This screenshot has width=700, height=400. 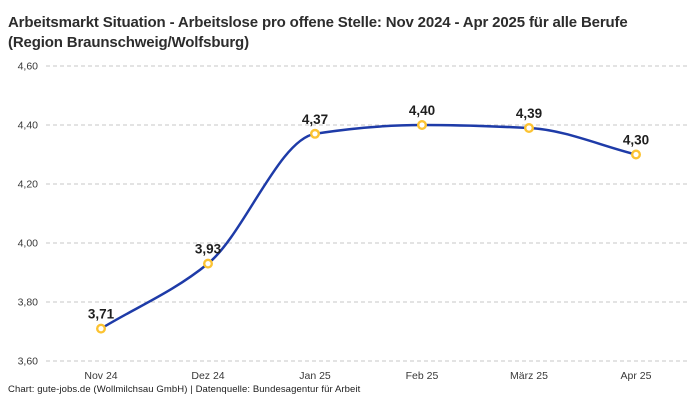 I want to click on x-tick-label: Nov 24, so click(x=100, y=376).